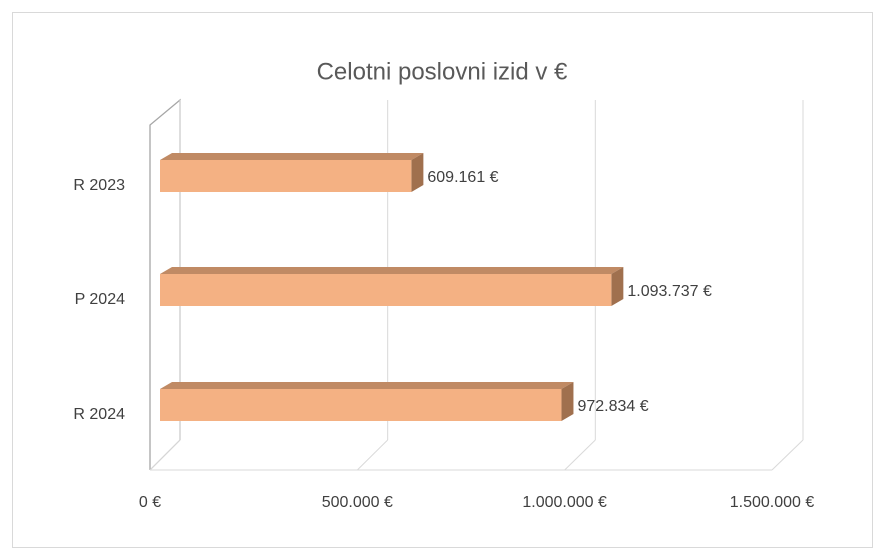  What do you see at coordinates (612, 406) in the screenshot?
I see `value-label: 972.834 €` at bounding box center [612, 406].